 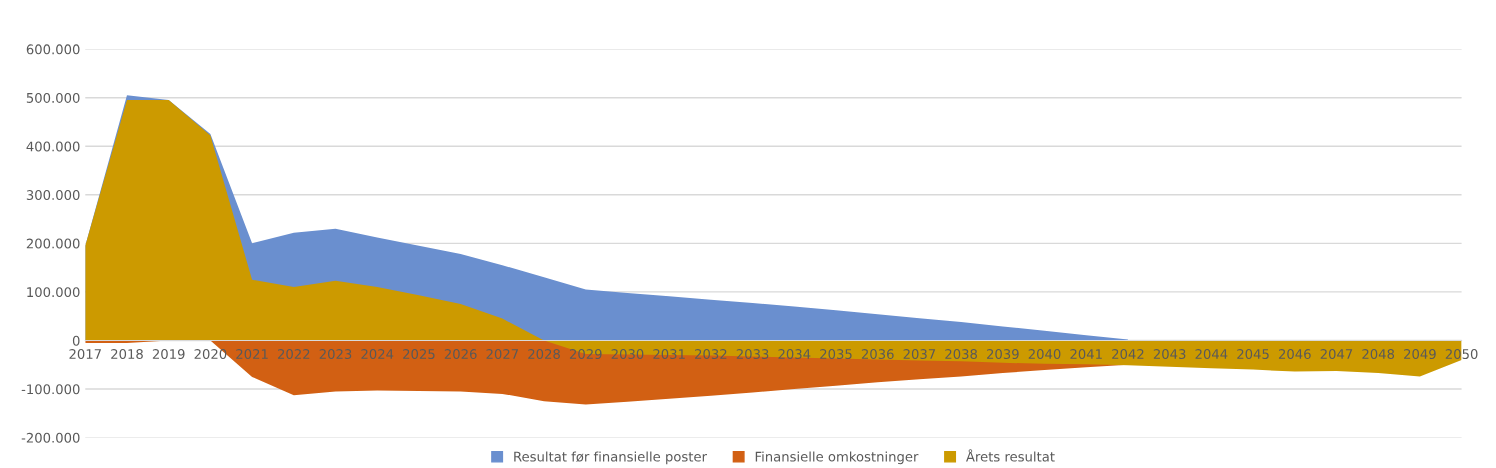 What do you see at coordinates (752, 354) in the screenshot?
I see `x-tick-label: 2033` at bounding box center [752, 354].